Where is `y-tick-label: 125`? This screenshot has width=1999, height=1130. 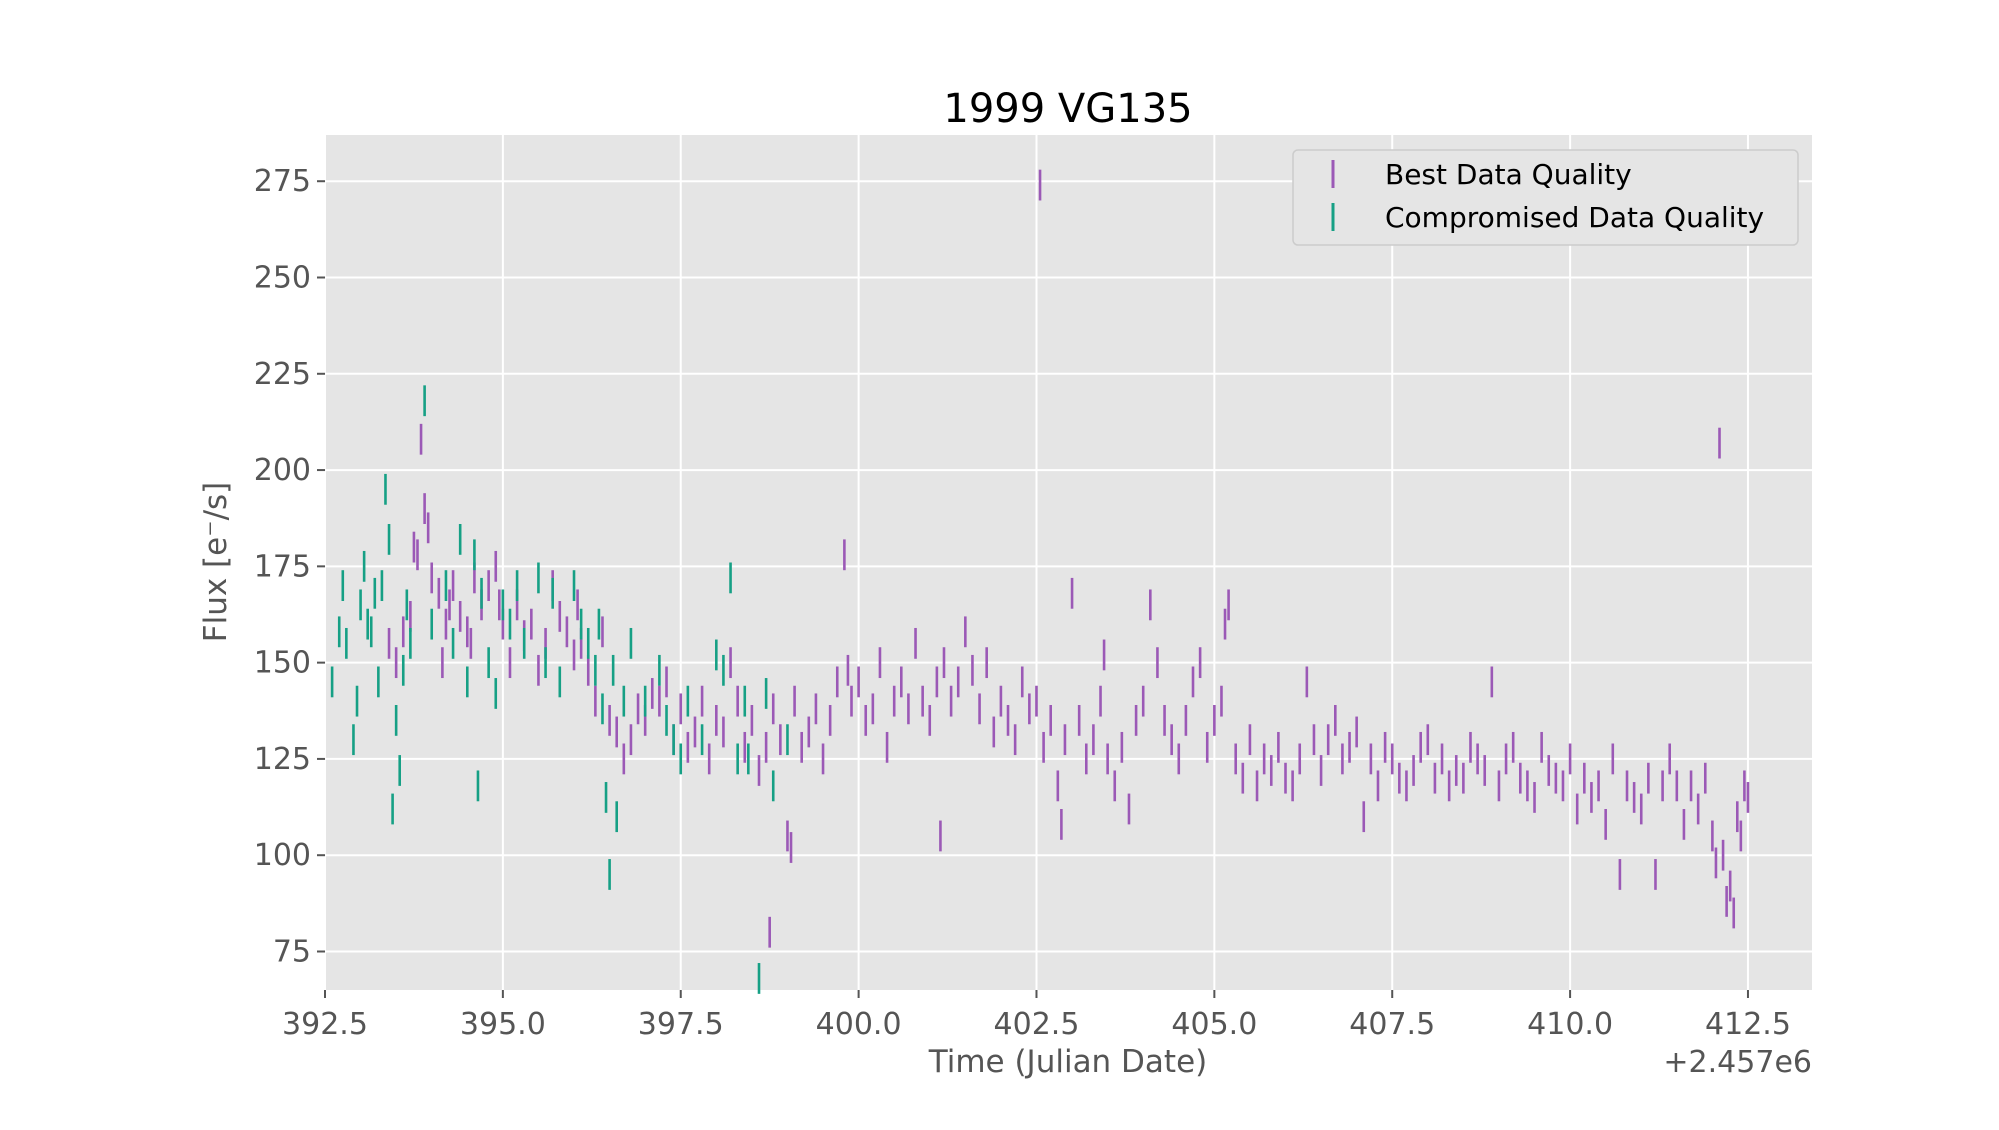
y-tick-label: 125 is located at coordinates (282, 759).